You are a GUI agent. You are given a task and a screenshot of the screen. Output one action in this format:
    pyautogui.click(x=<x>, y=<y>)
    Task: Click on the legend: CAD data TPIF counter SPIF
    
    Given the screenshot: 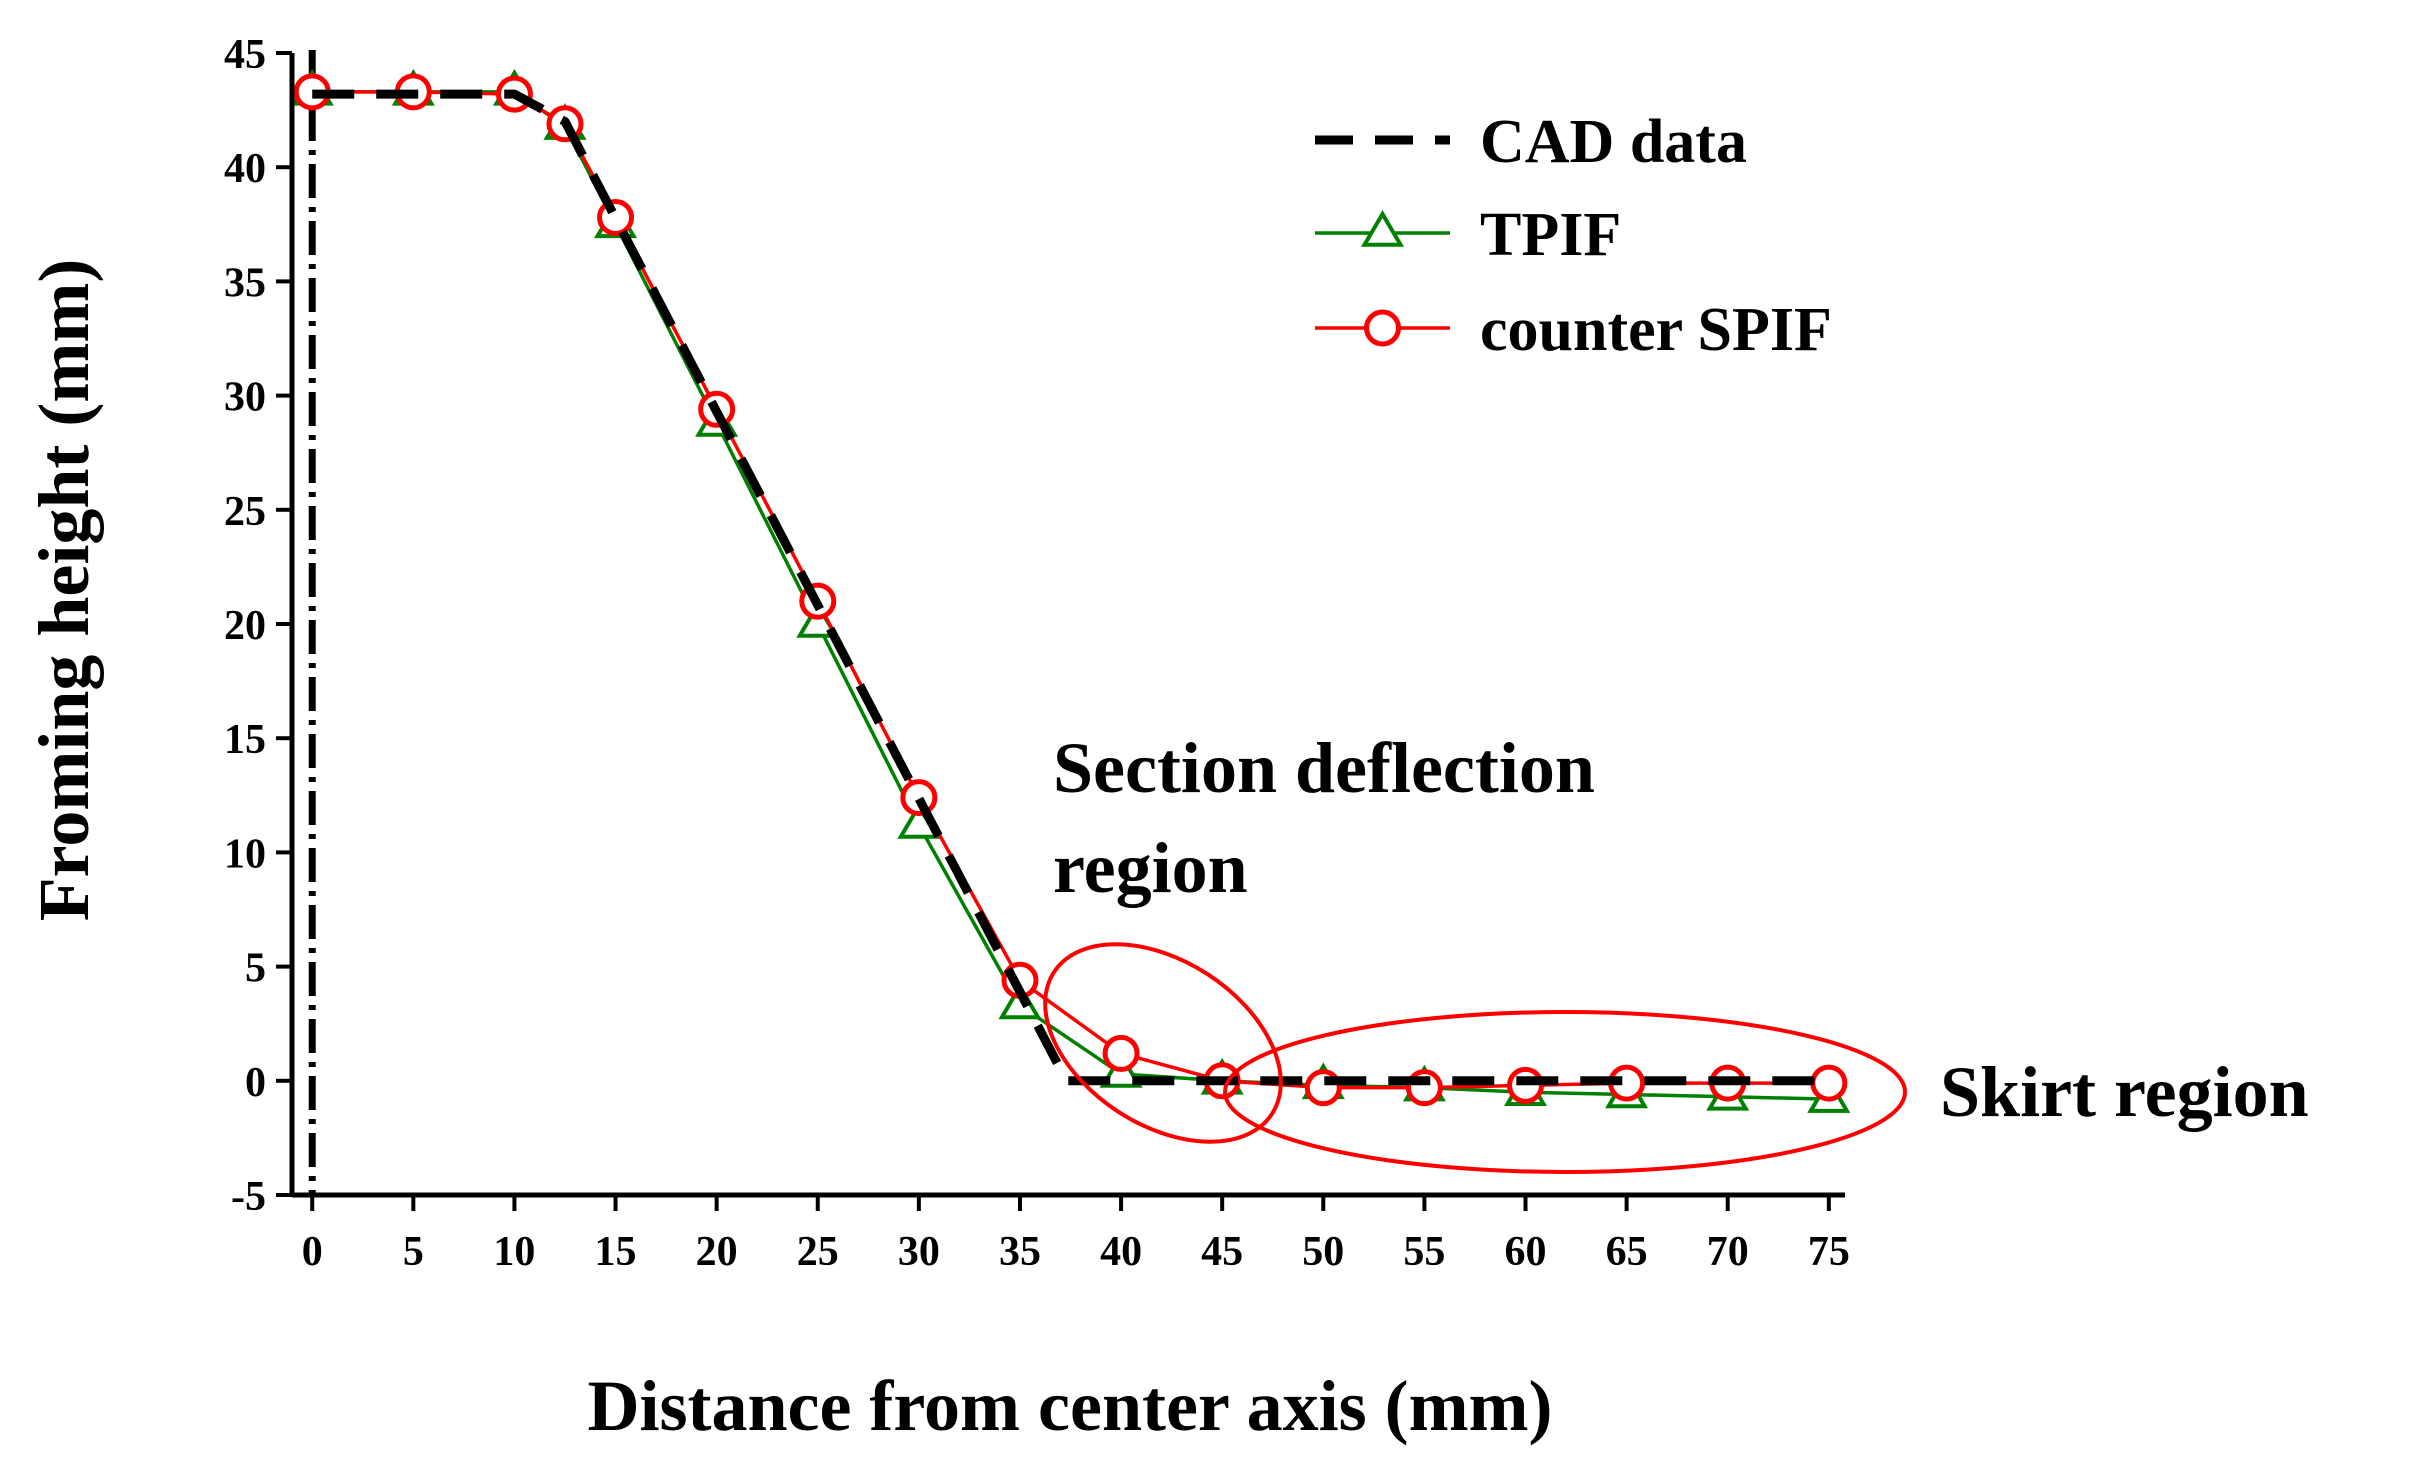 What is the action you would take?
    pyautogui.click(x=1573, y=236)
    